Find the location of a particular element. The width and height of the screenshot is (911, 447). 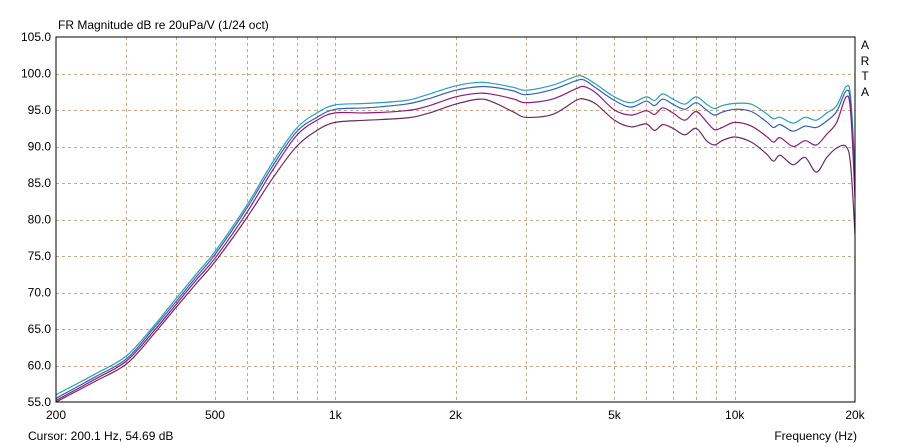

arta-brand-label: A R T A is located at coordinates (865, 69).